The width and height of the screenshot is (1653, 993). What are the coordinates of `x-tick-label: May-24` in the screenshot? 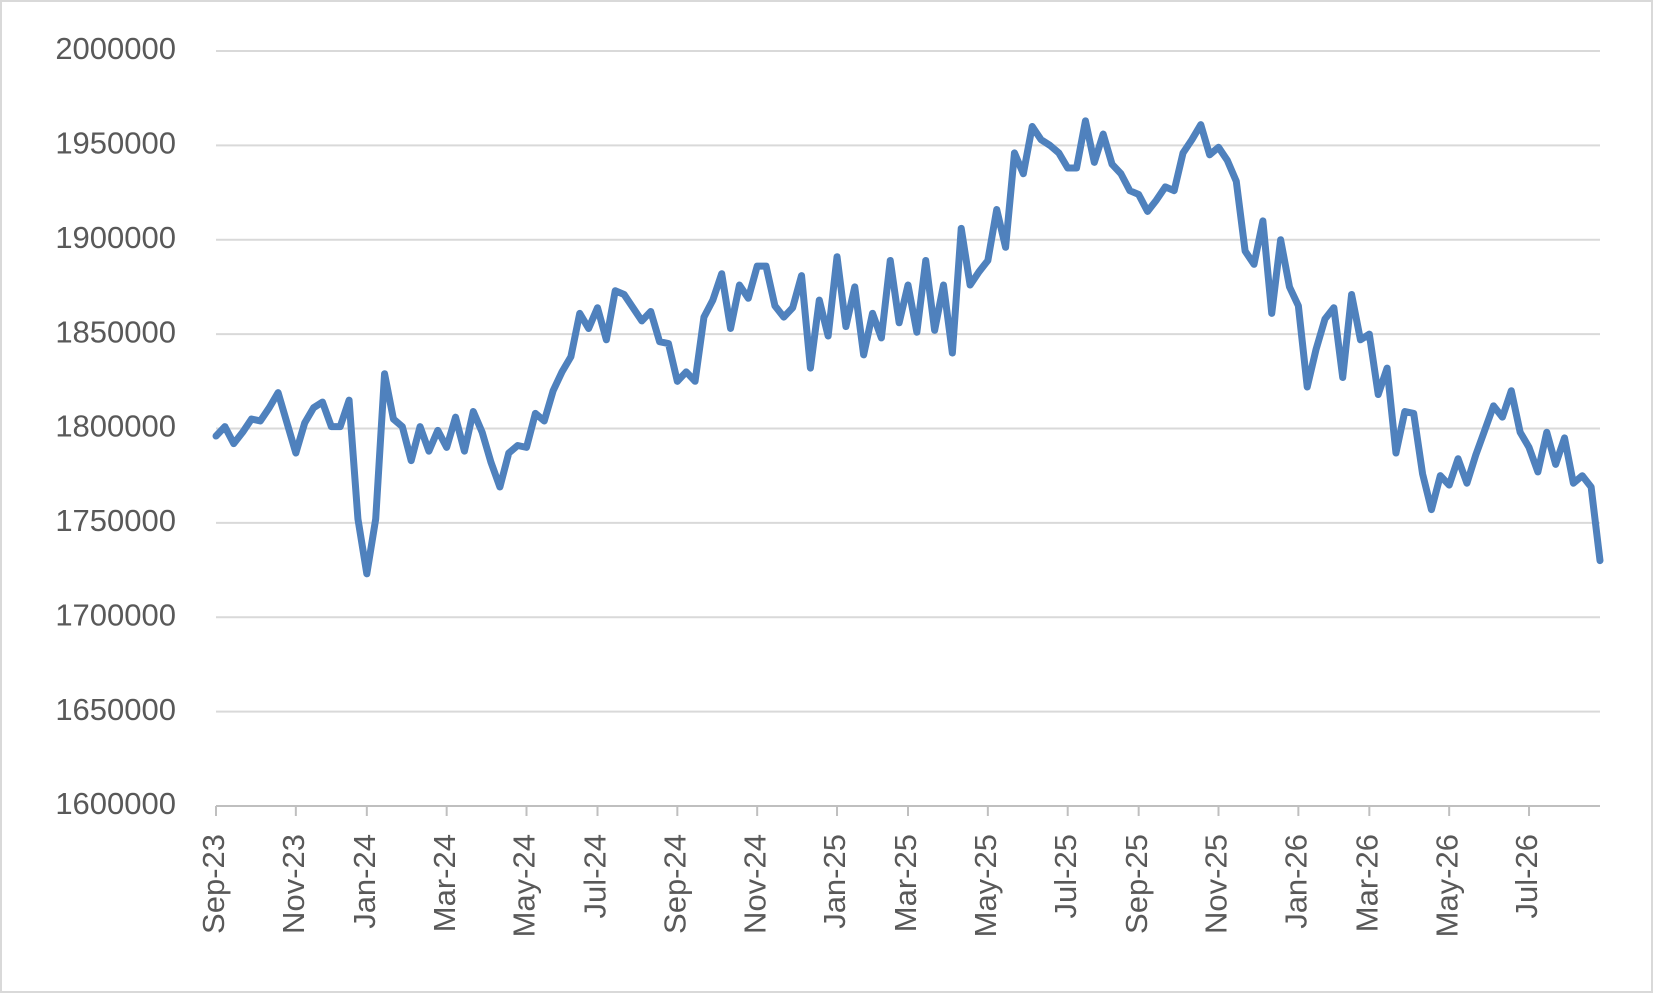 It's located at (524, 885).